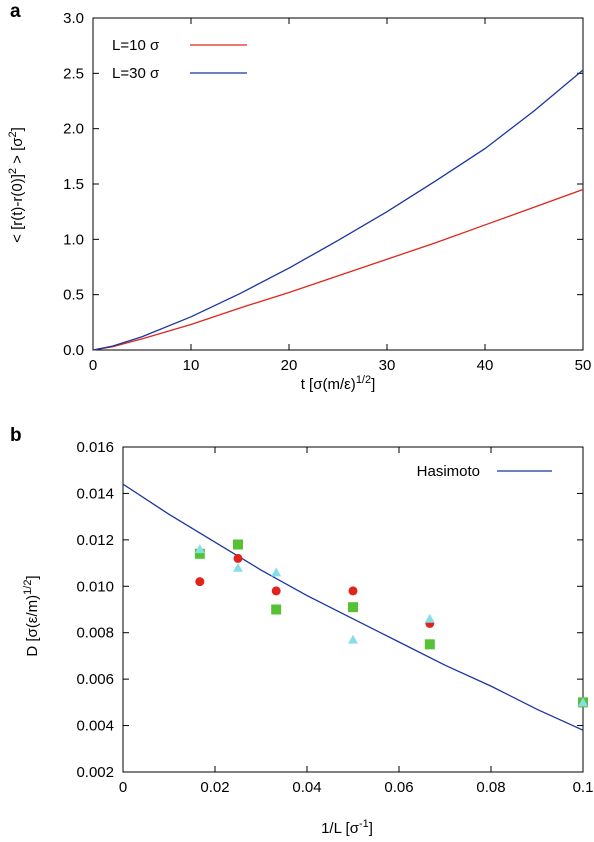  Describe the element at coordinates (73, 129) in the screenshot. I see `panel-a-y-tick-label: 2.0` at that location.